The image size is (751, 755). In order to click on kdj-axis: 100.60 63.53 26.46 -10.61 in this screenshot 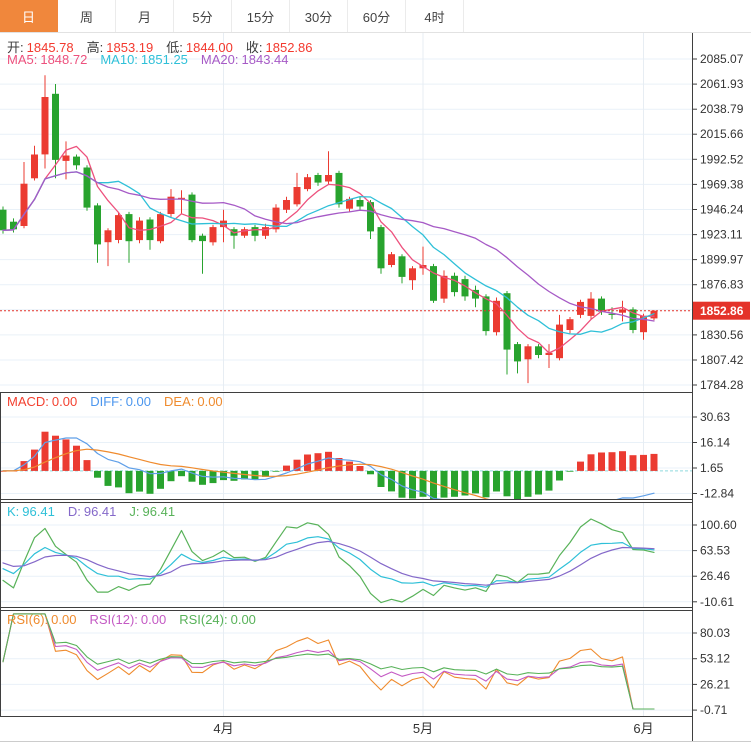, I will do `click(714, 563)`.